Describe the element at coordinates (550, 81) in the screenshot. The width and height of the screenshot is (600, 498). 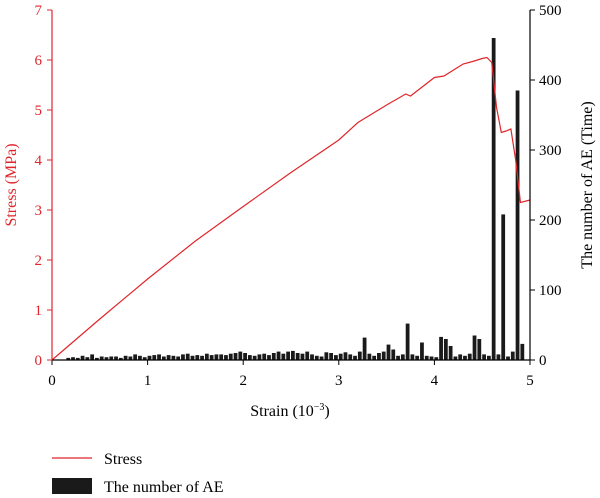
I see `right-y-tick-label: 400` at that location.